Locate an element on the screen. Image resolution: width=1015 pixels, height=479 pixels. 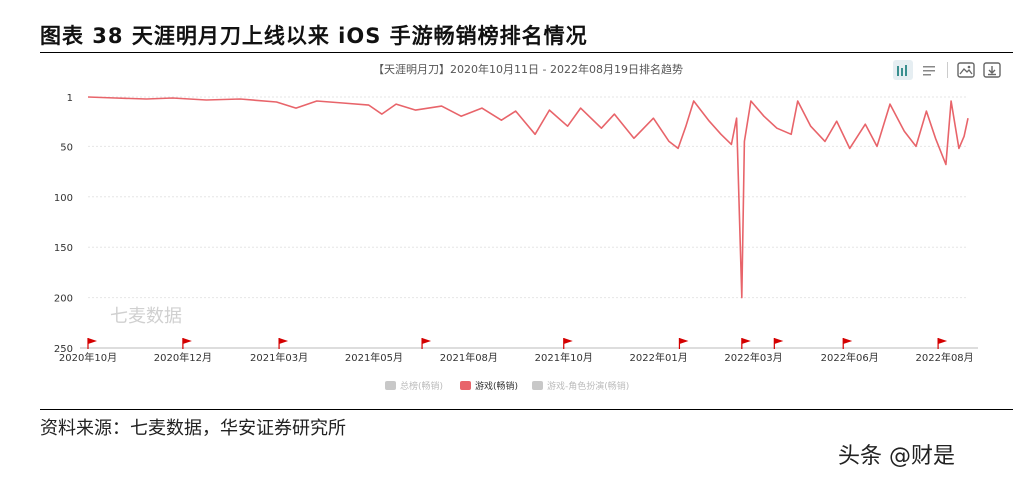
x-tick-label: 2022年08月 is located at coordinates (945, 357).